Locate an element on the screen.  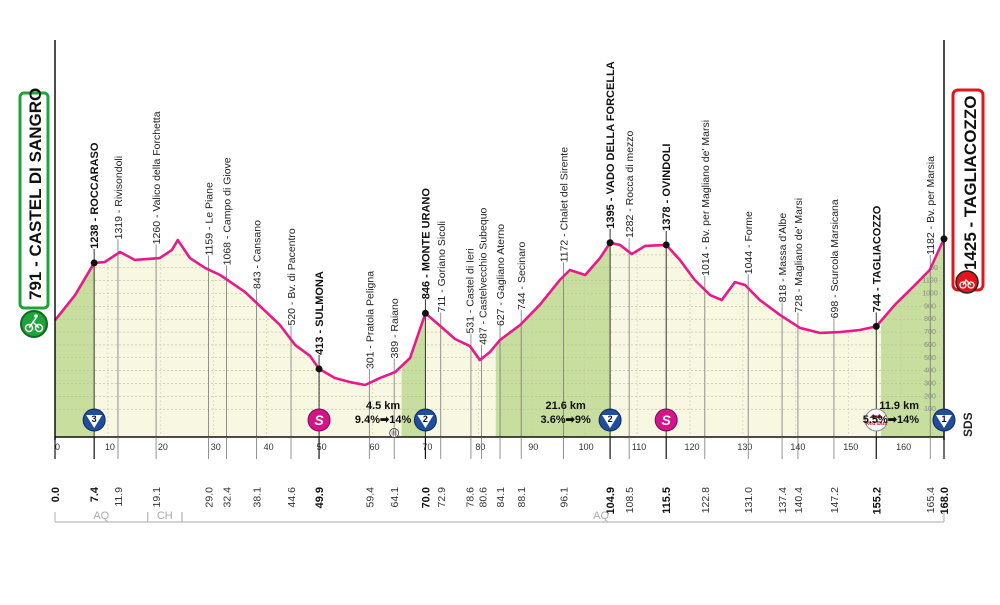
km-label: 155.2 is located at coordinates (877, 501).